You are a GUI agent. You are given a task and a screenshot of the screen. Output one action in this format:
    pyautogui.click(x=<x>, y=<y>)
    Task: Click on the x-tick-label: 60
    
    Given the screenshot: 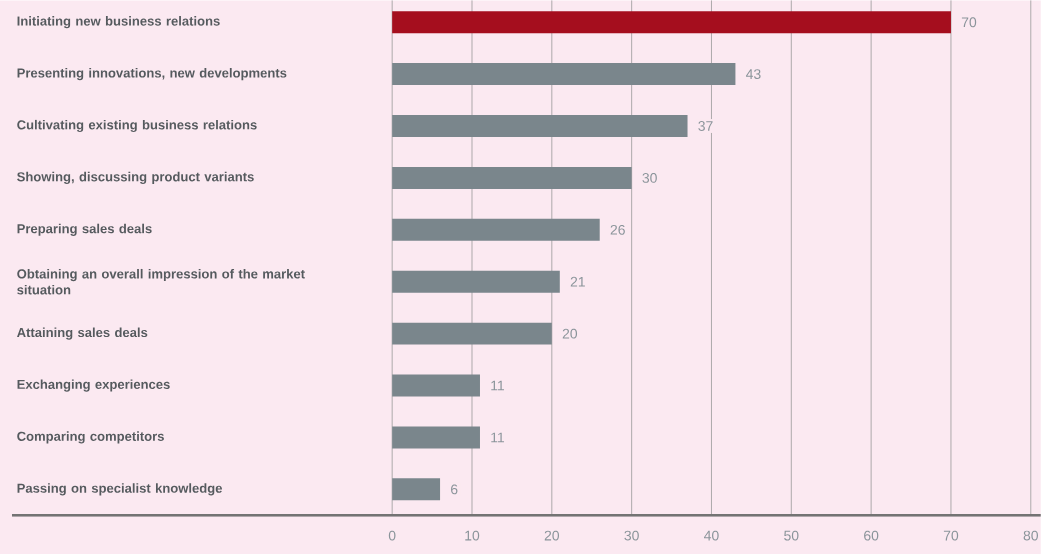 What is the action you would take?
    pyautogui.click(x=871, y=535)
    